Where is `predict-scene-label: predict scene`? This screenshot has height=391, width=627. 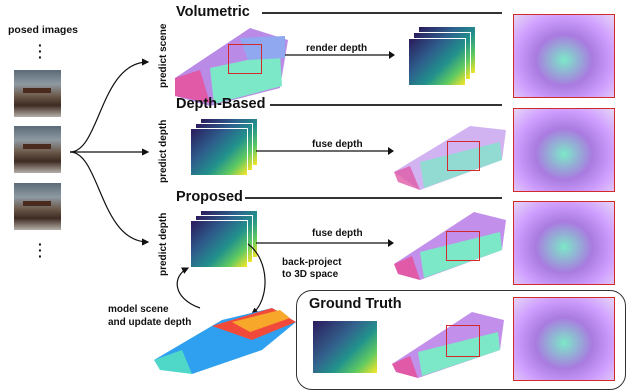
predict-scene-label: predict scene is located at coordinates (163, 55).